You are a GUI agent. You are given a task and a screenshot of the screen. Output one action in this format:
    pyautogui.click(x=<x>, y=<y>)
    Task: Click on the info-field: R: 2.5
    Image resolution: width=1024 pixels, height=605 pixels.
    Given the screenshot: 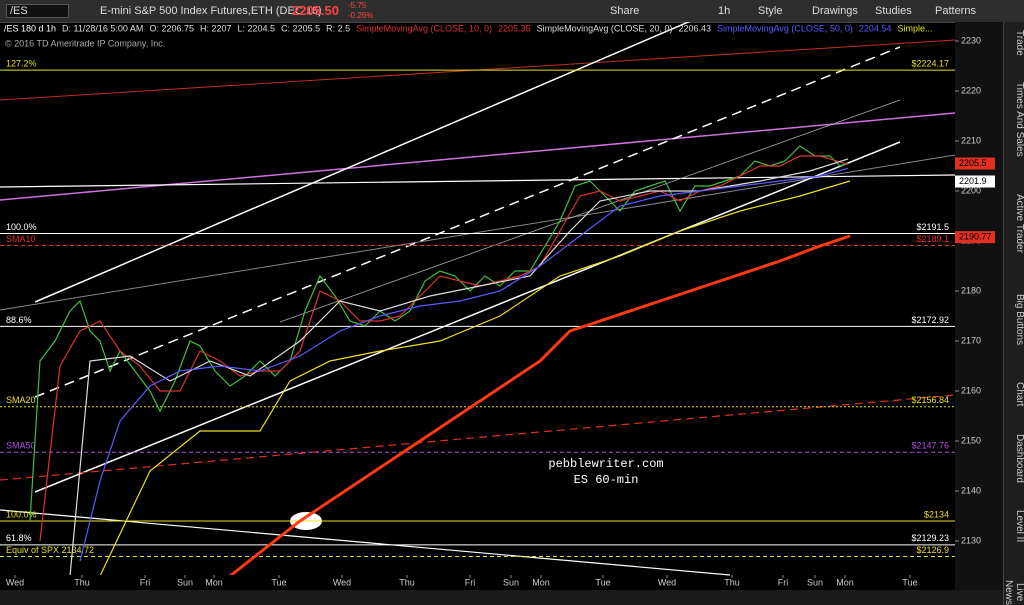 What is the action you would take?
    pyautogui.click(x=338, y=28)
    